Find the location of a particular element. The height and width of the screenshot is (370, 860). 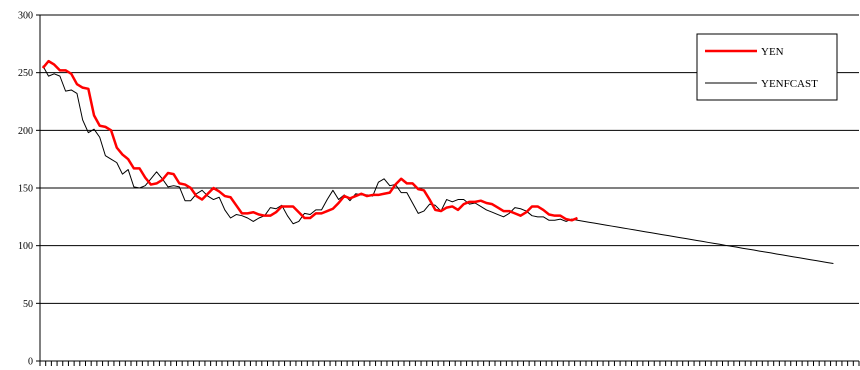

legend: YEN YENFCAST is located at coordinates (767, 67).